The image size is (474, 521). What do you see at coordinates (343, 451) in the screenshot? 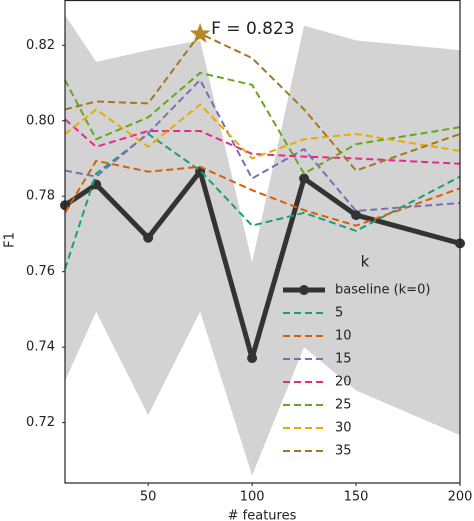
I see `legend-label: 35` at bounding box center [343, 451].